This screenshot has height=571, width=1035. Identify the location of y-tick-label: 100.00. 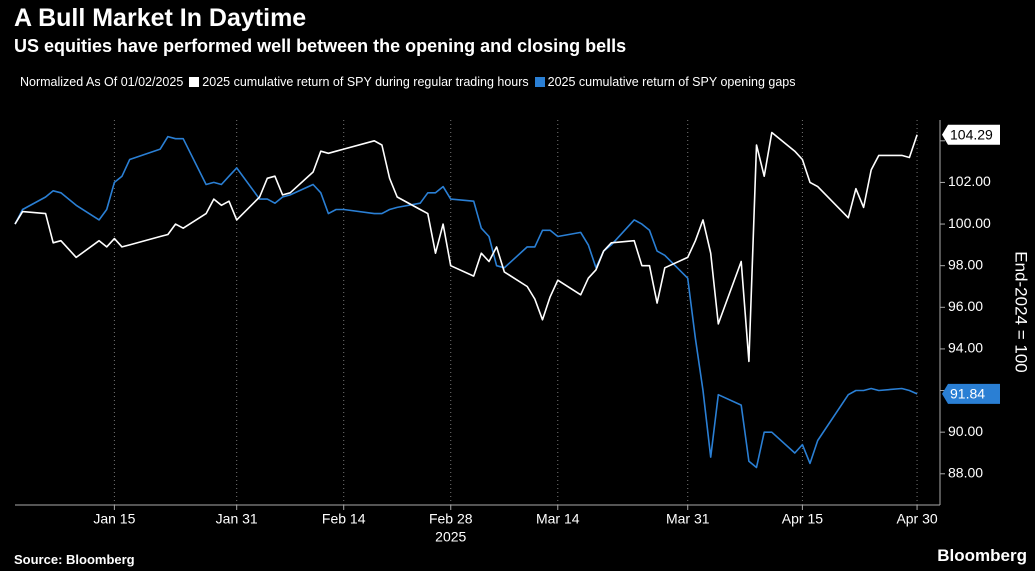
(969, 223).